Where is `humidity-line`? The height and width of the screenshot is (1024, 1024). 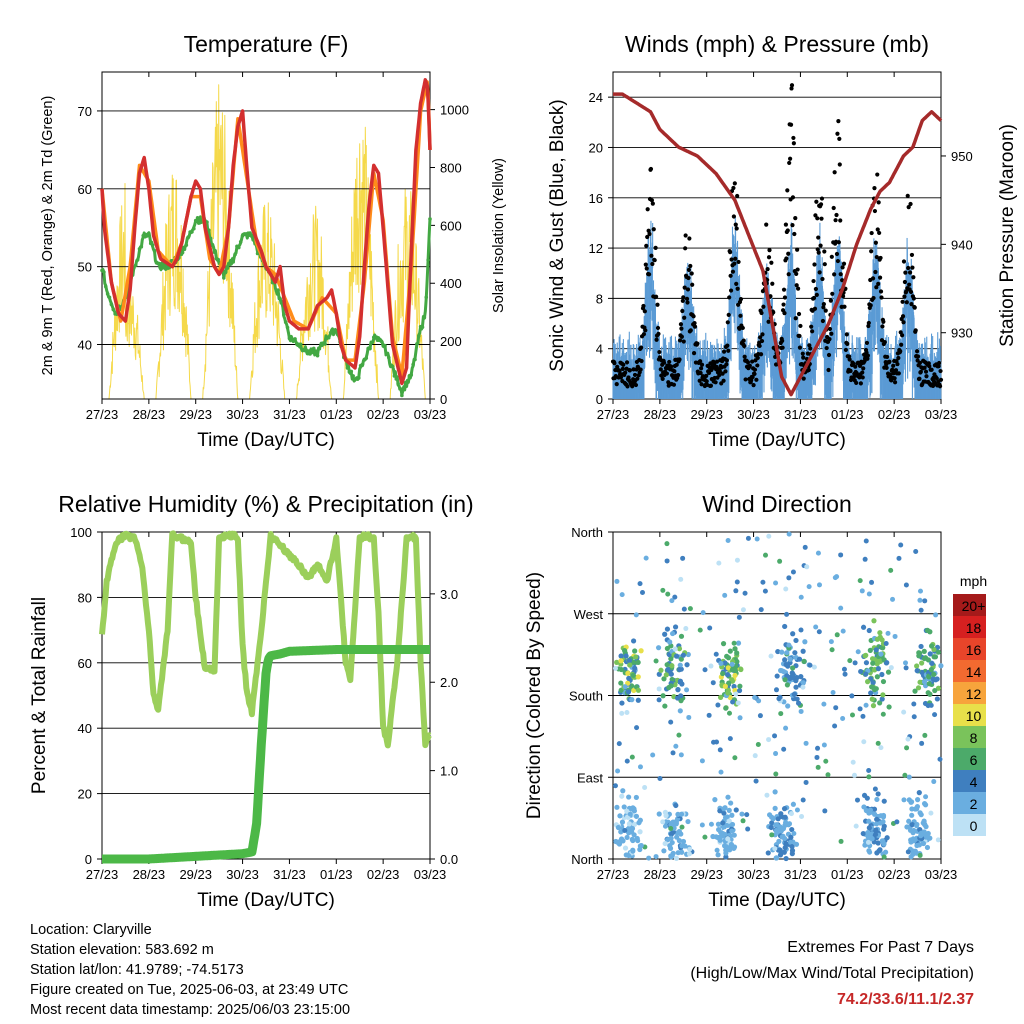
humidity-line is located at coordinates (266, 639).